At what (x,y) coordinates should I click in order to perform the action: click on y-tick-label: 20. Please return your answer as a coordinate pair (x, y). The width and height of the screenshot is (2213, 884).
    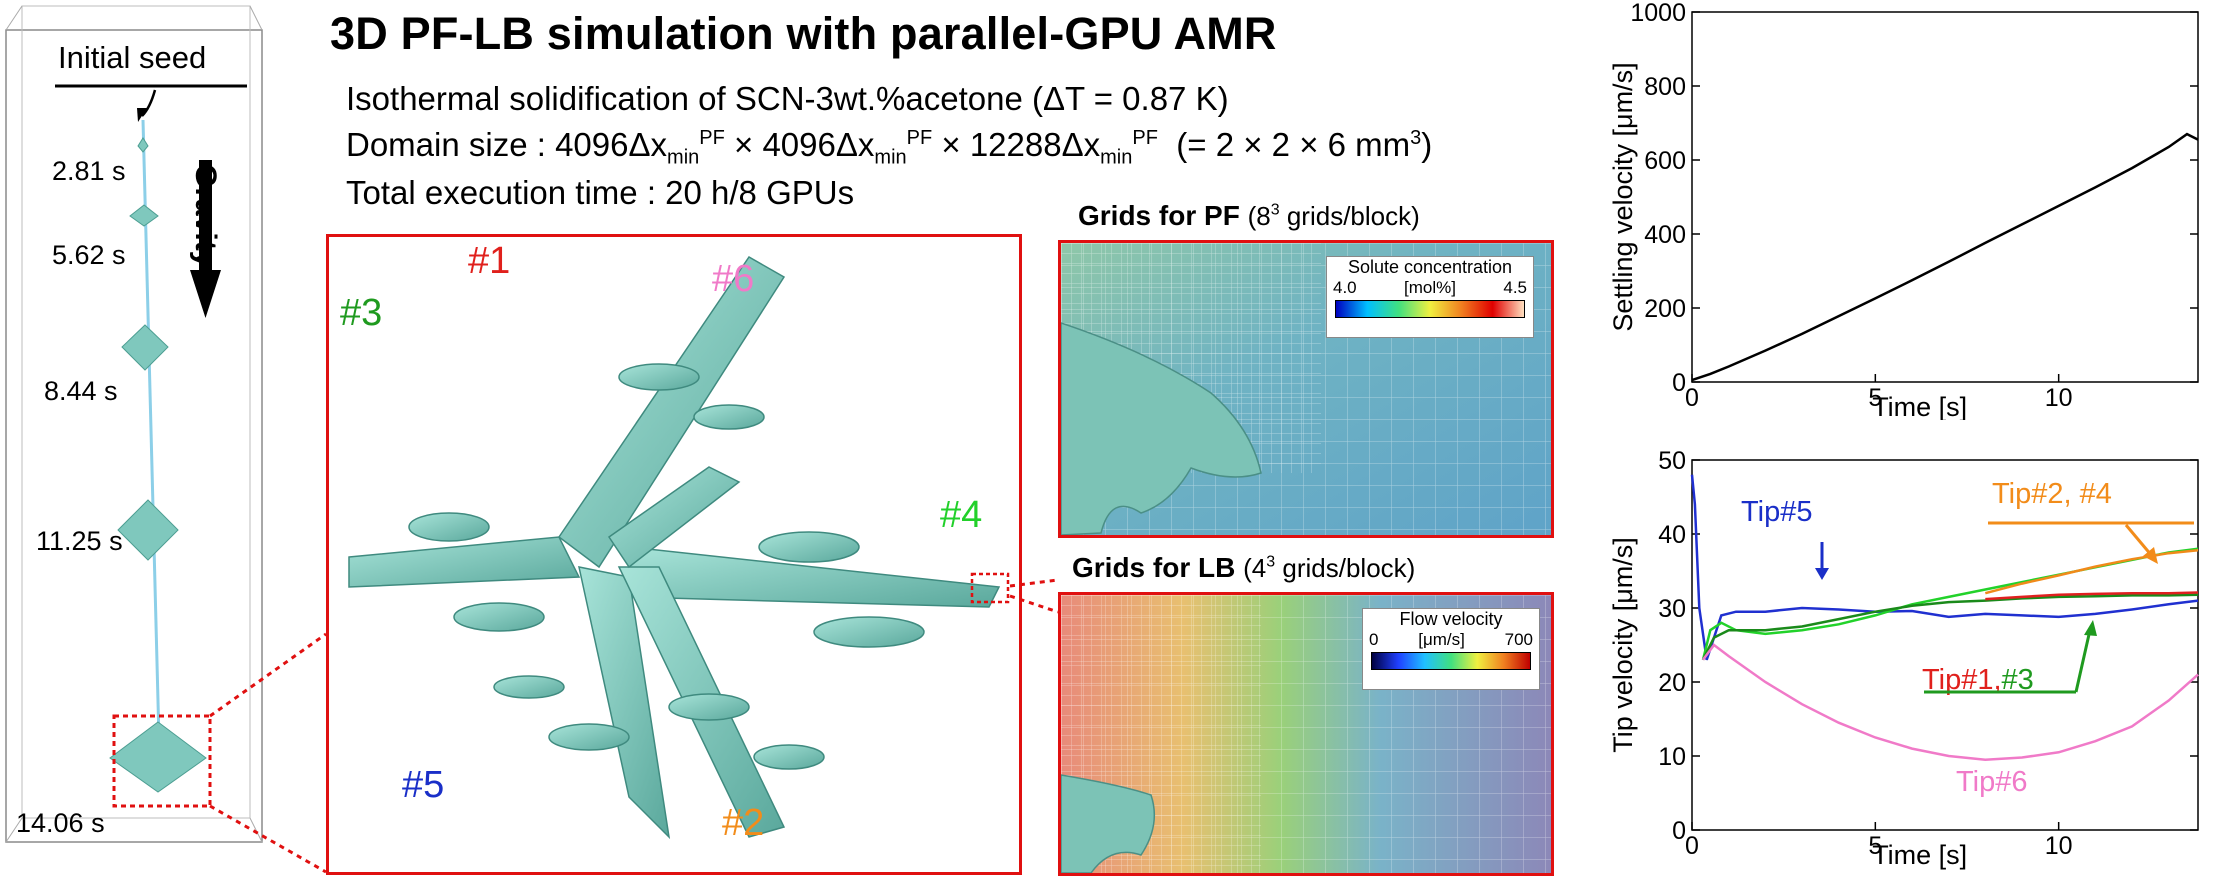
    Looking at the image, I should click on (1672, 683).